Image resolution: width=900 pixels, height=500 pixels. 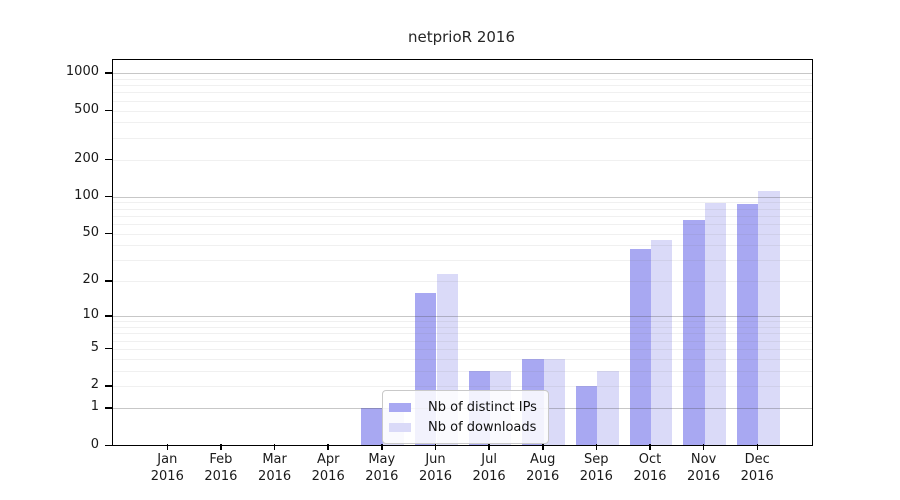 What do you see at coordinates (400, 427) in the screenshot?
I see `legend-swatch-downloads` at bounding box center [400, 427].